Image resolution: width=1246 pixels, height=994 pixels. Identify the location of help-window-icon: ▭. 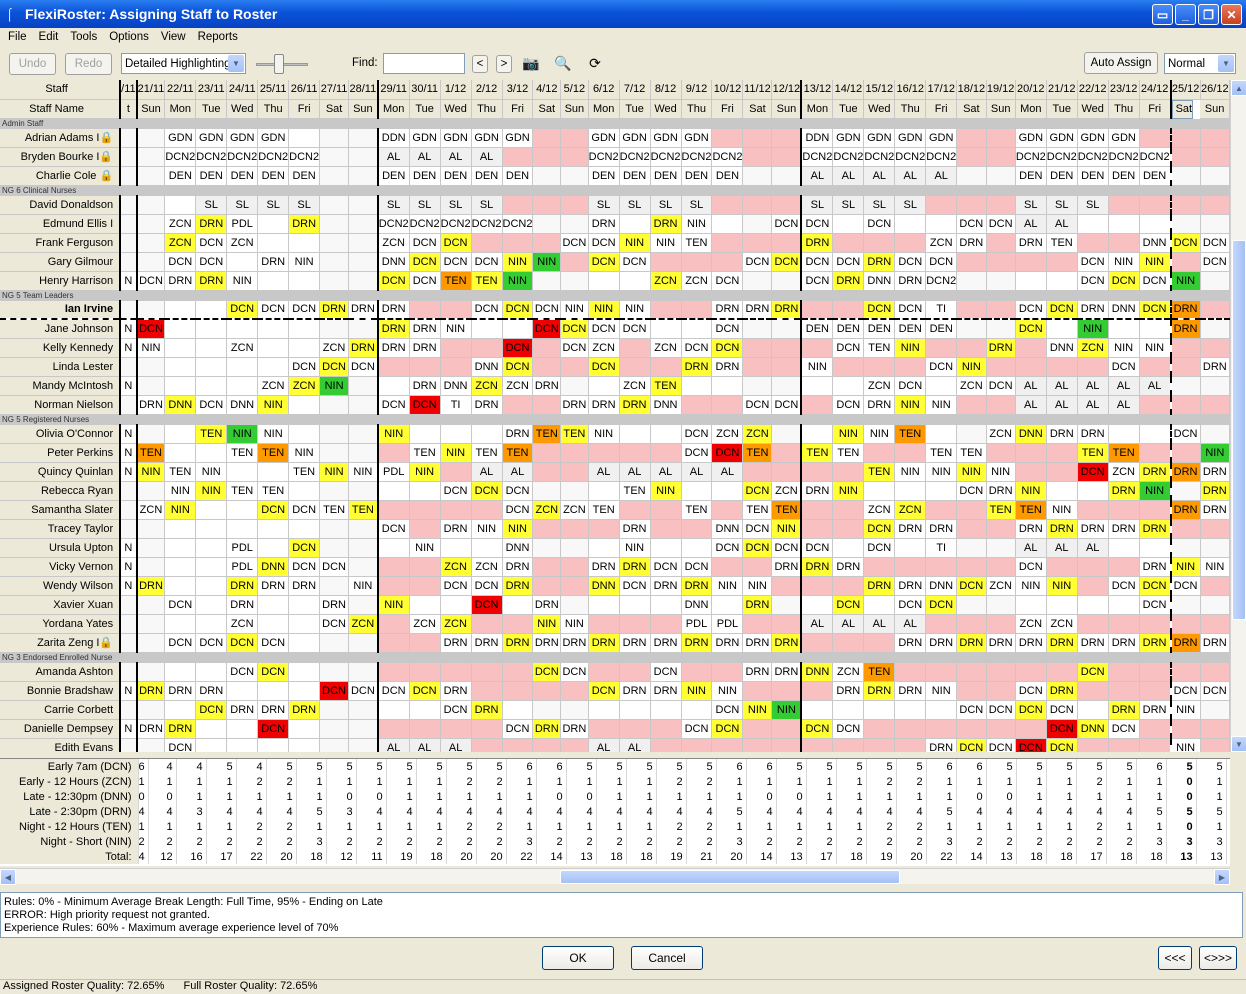
(1162, 14).